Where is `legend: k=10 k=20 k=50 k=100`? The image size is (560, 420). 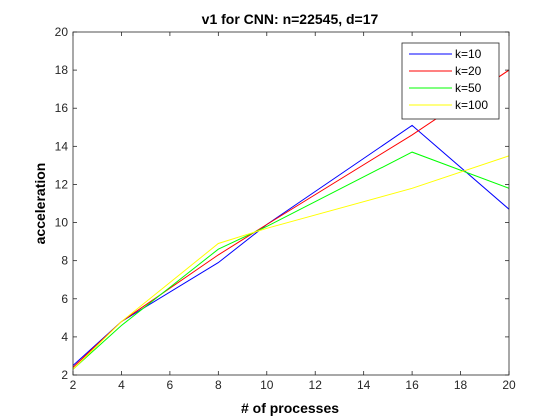 legend: k=10 k=20 k=50 k=100 is located at coordinates (450, 81).